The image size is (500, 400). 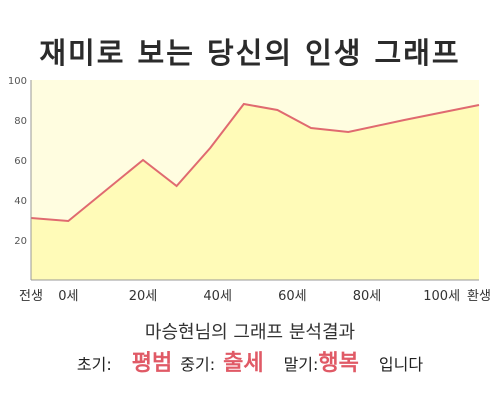 What do you see at coordinates (20, 201) in the screenshot?
I see `y-tick-label: 40` at bounding box center [20, 201].